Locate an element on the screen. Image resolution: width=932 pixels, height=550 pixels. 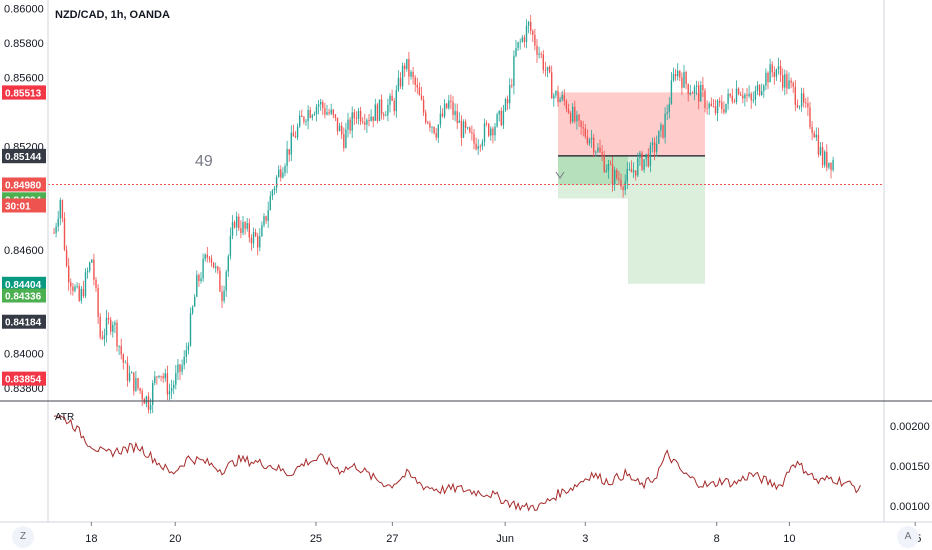
auto-scale-button: A is located at coordinates (908, 537).